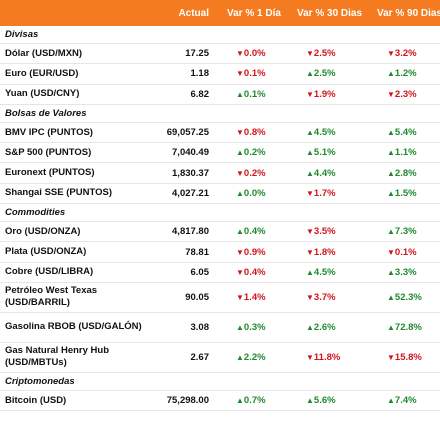  What do you see at coordinates (254, 193) in the screenshot?
I see `var-1-day-value: 0.0%` at bounding box center [254, 193].